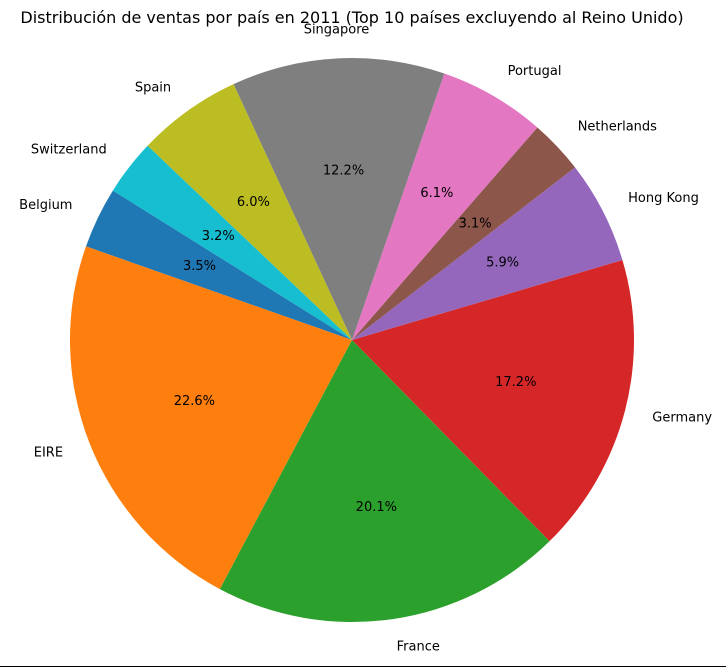 The height and width of the screenshot is (668, 726). What do you see at coordinates (153, 87) in the screenshot?
I see `category-label-spain: Spain` at bounding box center [153, 87].